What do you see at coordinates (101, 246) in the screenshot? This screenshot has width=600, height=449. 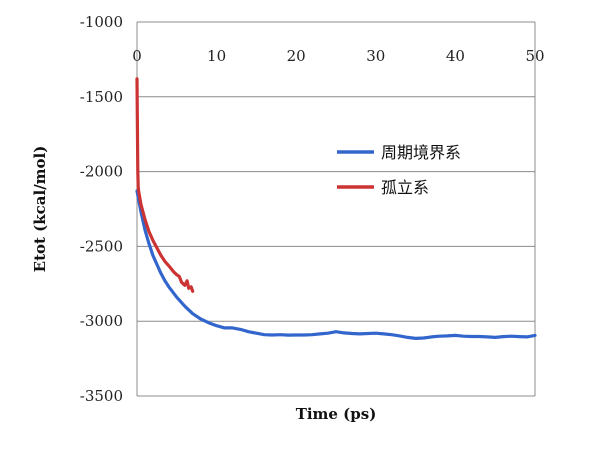 I see `y-tick-label: -2500` at bounding box center [101, 246].